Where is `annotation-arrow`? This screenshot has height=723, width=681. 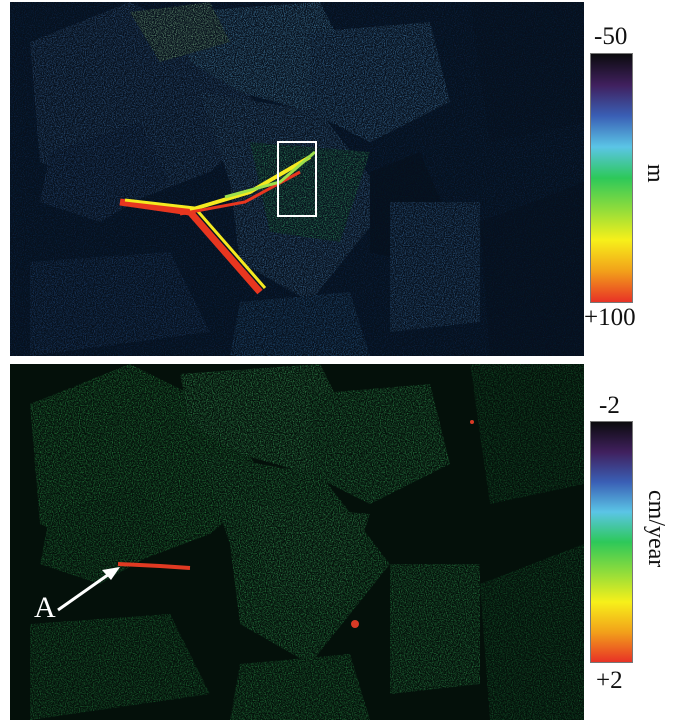
annotation-arrow is located at coordinates (85, 591).